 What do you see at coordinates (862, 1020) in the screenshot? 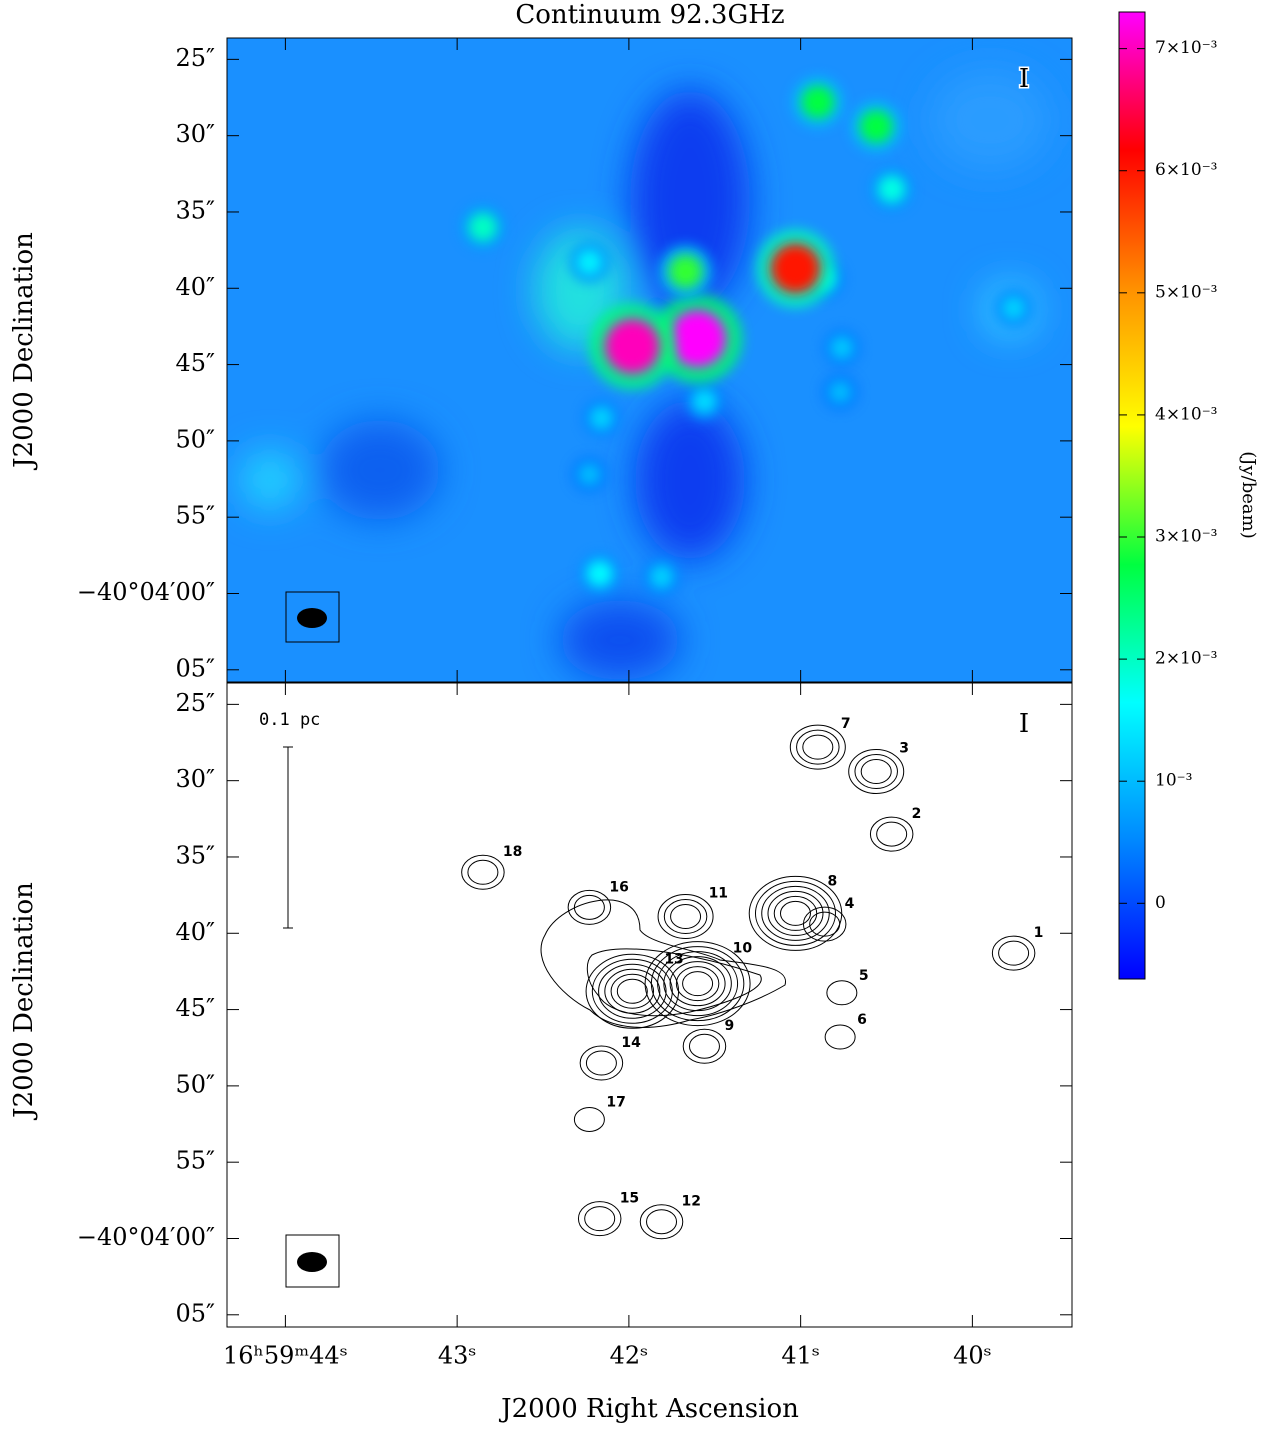
I see `source-label: 6` at bounding box center [862, 1020].